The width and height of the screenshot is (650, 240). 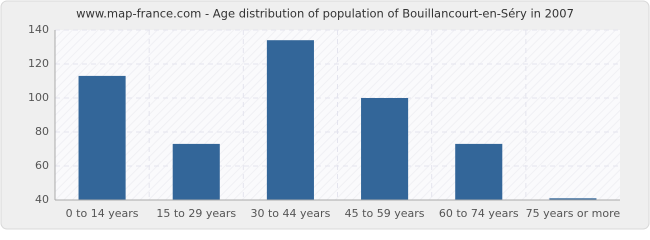 What do you see at coordinates (38, 63) in the screenshot?
I see `y-tick-label: 120` at bounding box center [38, 63].